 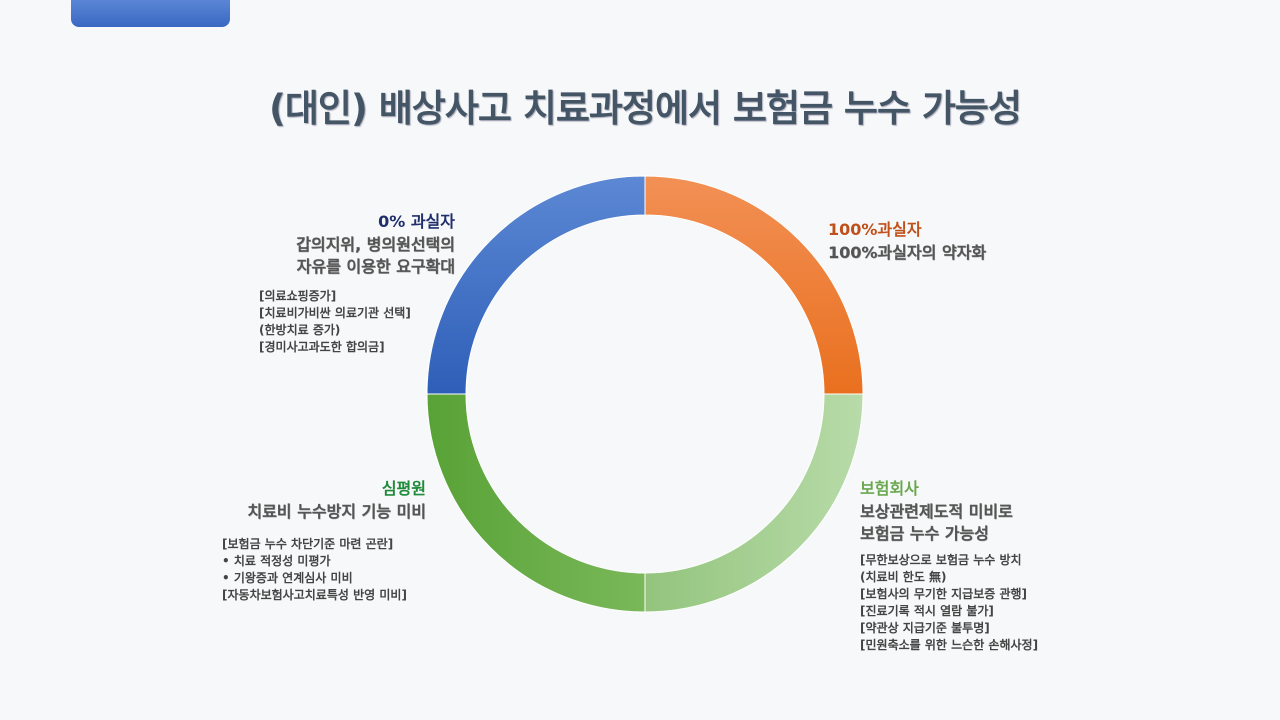 What do you see at coordinates (336, 511) in the screenshot?
I see `hira-desc-line: 치료비 누수방지 기능 미비` at bounding box center [336, 511].